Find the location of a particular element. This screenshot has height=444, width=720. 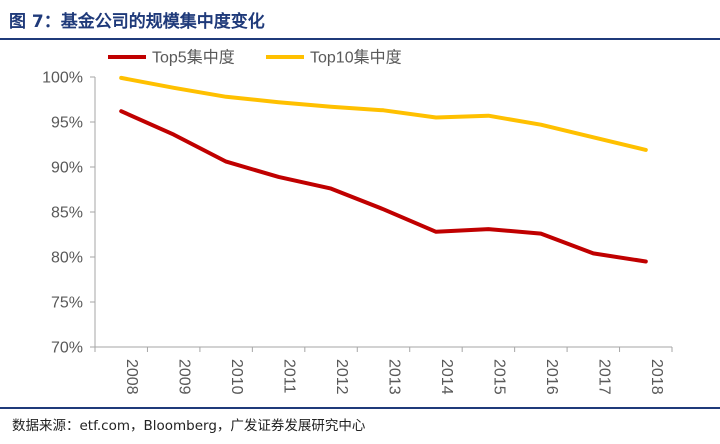

legend-label-1: Top5集中度 is located at coordinates (193, 58).